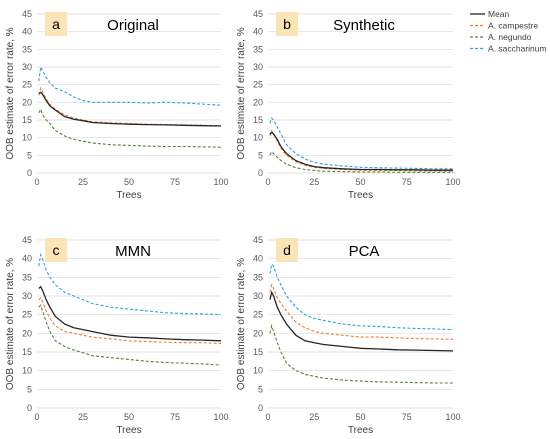  What do you see at coordinates (510, 37) in the screenshot?
I see `legend-label: A. negundo` at bounding box center [510, 37].